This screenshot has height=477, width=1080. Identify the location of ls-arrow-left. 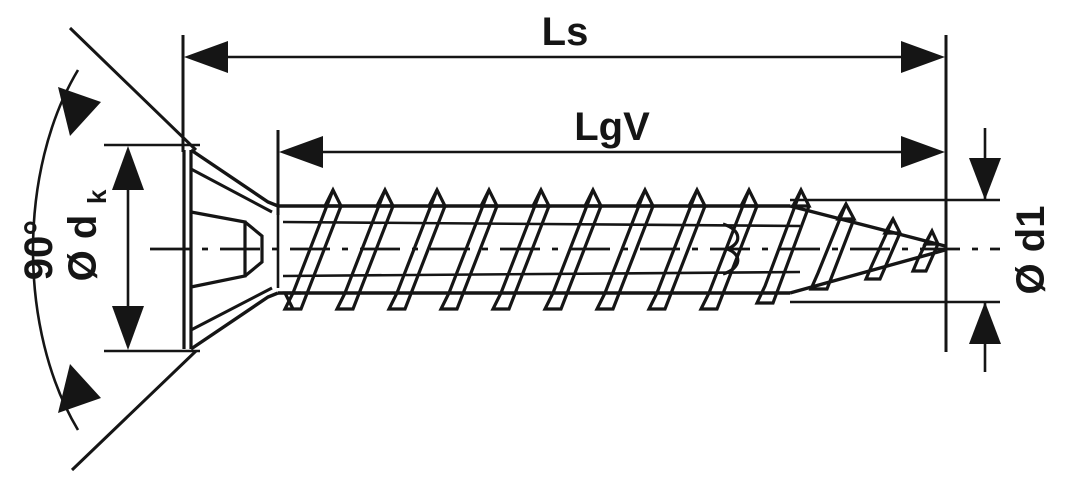
(206, 57).